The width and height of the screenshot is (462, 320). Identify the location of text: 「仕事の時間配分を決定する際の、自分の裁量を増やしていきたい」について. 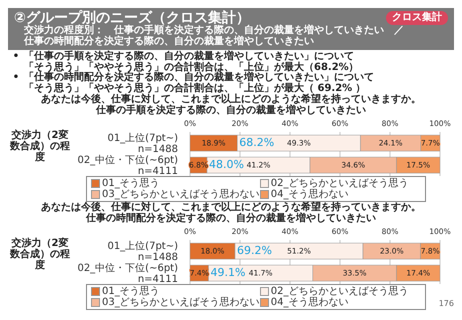
(199, 77).